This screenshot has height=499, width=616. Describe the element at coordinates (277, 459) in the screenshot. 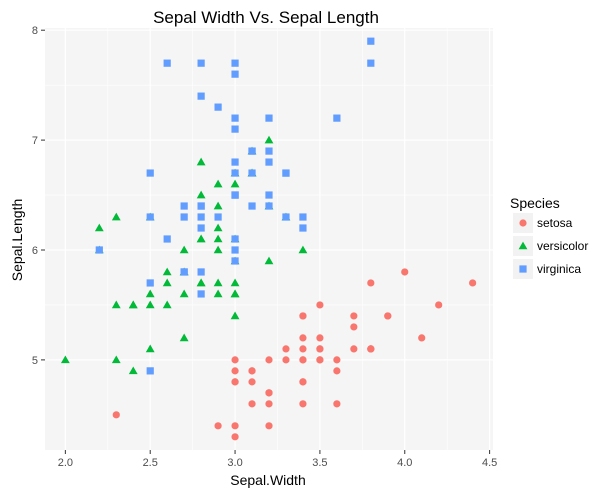

I see `x-axis-ticks: 2.0 2.5 3.0 3.5 4.0 4.5` at that location.